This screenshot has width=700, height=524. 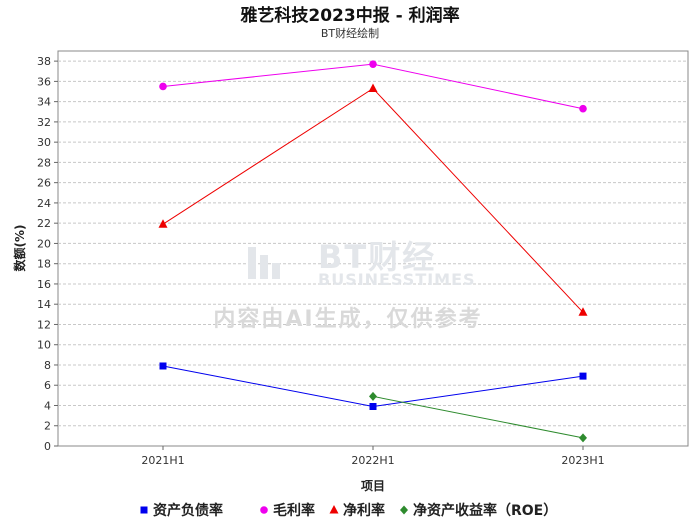 What do you see at coordinates (44, 304) in the screenshot?
I see `y-tick-label: 14` at bounding box center [44, 304].